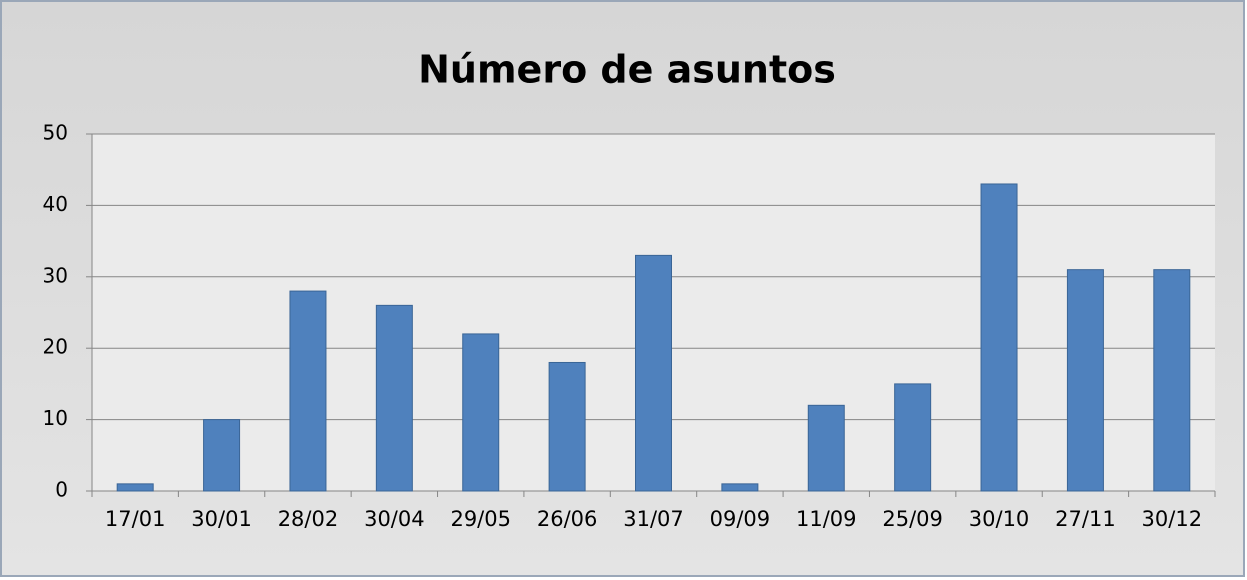  I want to click on chart-title: Número de asuntos, so click(627, 70).